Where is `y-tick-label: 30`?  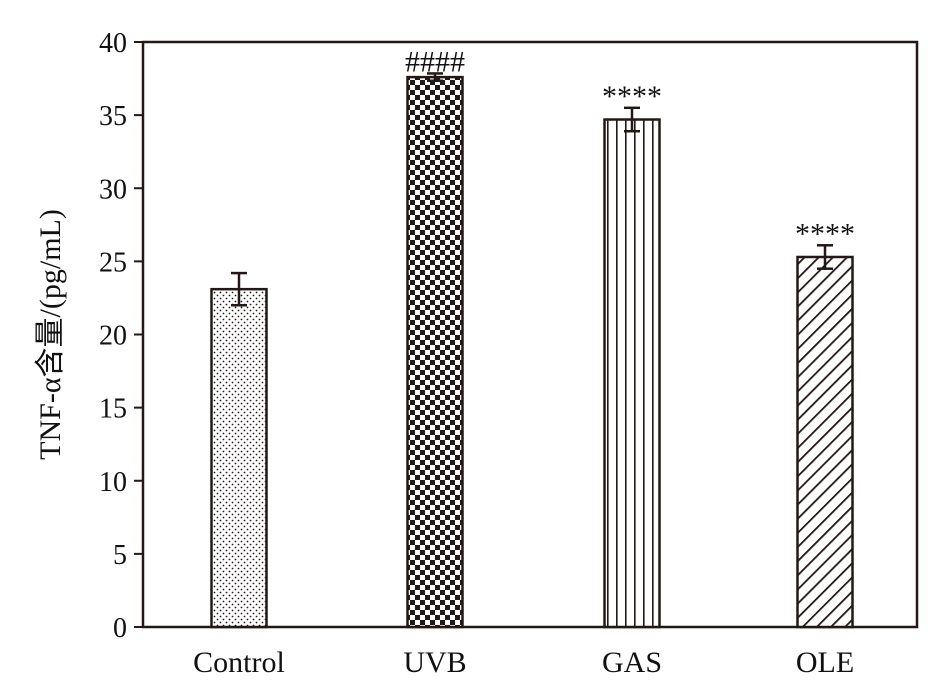
y-tick-label: 30 is located at coordinates (113, 189).